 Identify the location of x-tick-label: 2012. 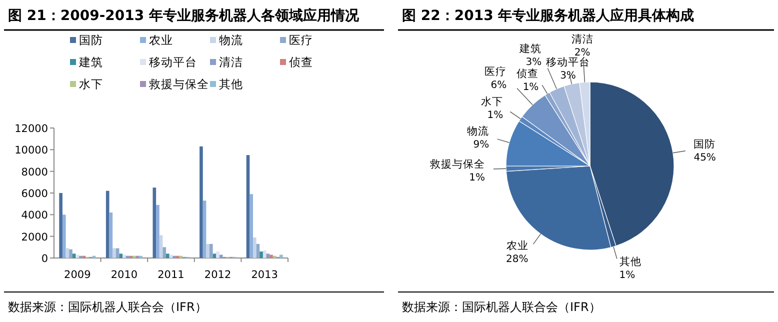
(218, 275).